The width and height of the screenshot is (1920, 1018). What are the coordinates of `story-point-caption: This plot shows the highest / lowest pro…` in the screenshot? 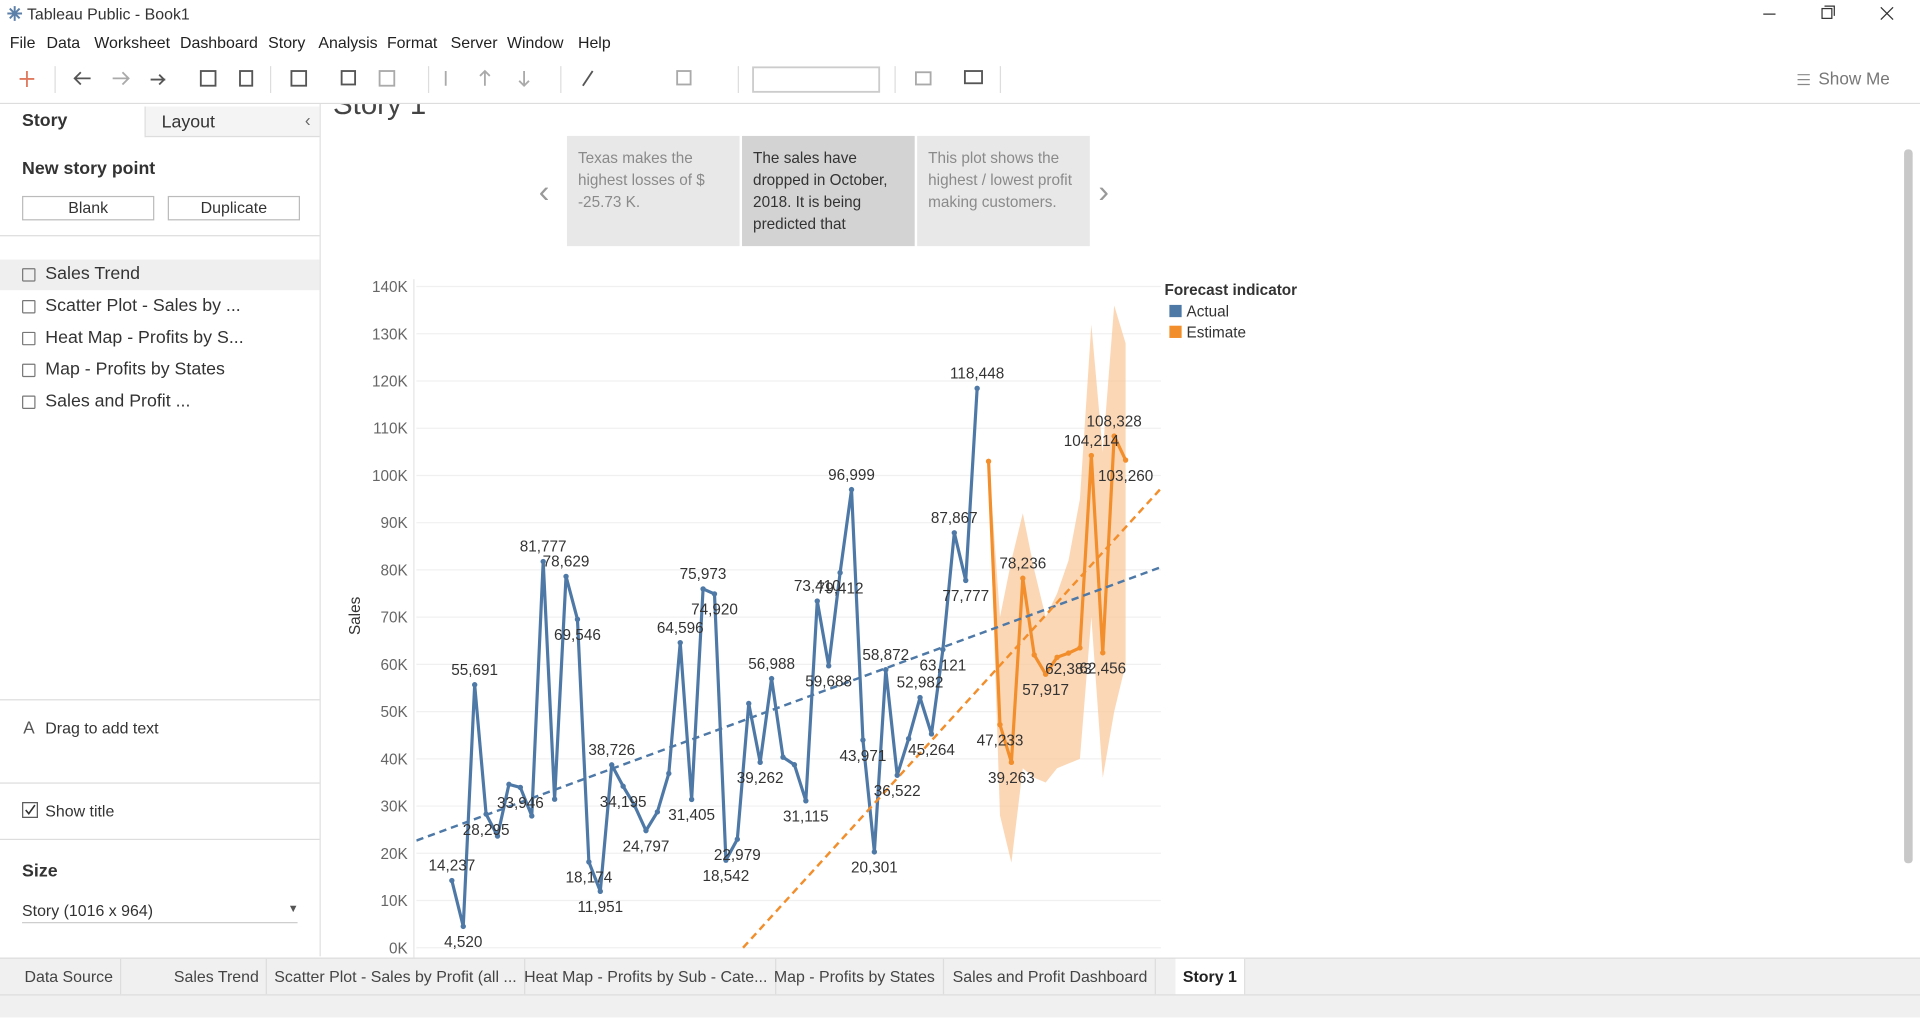 It's located at (1003, 191).